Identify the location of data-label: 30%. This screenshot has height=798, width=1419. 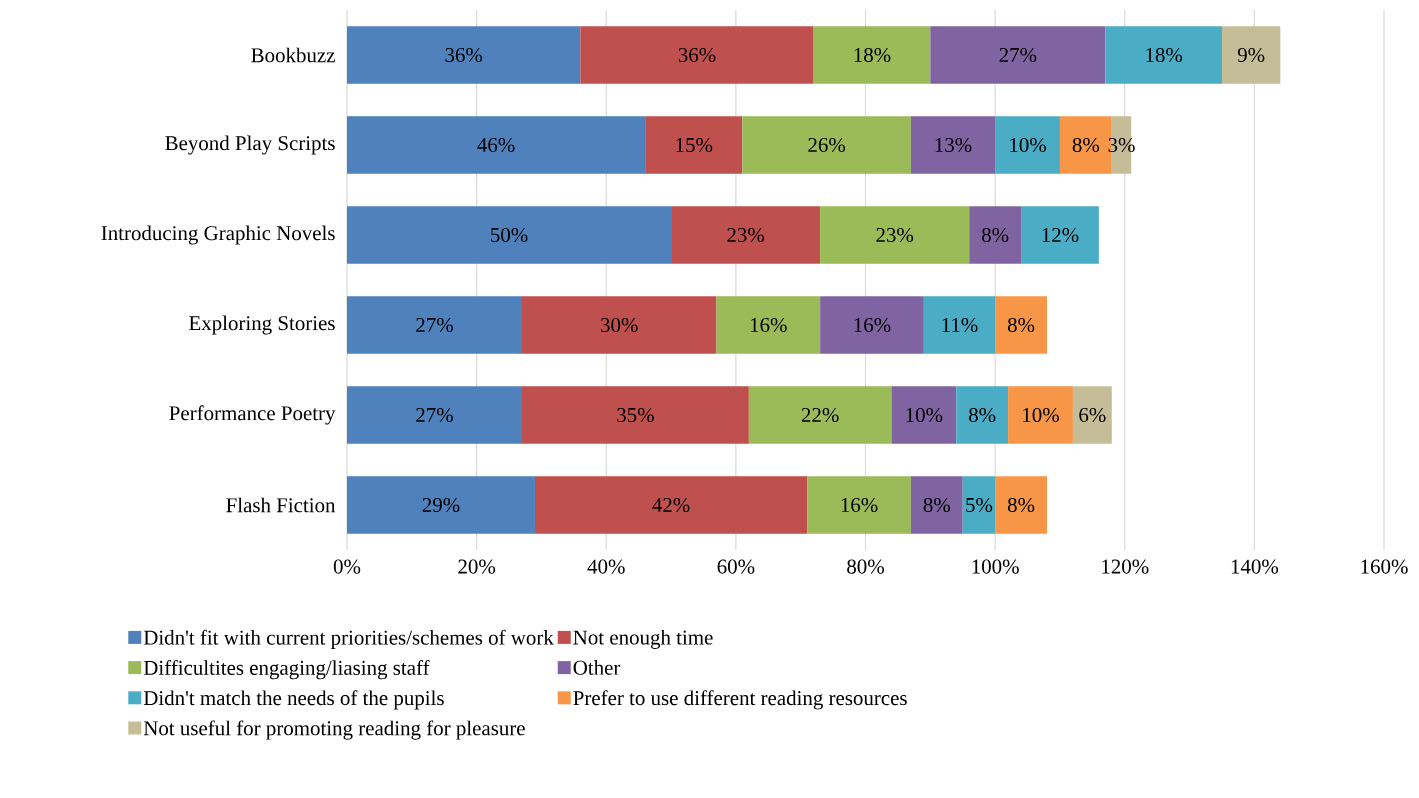
(619, 325).